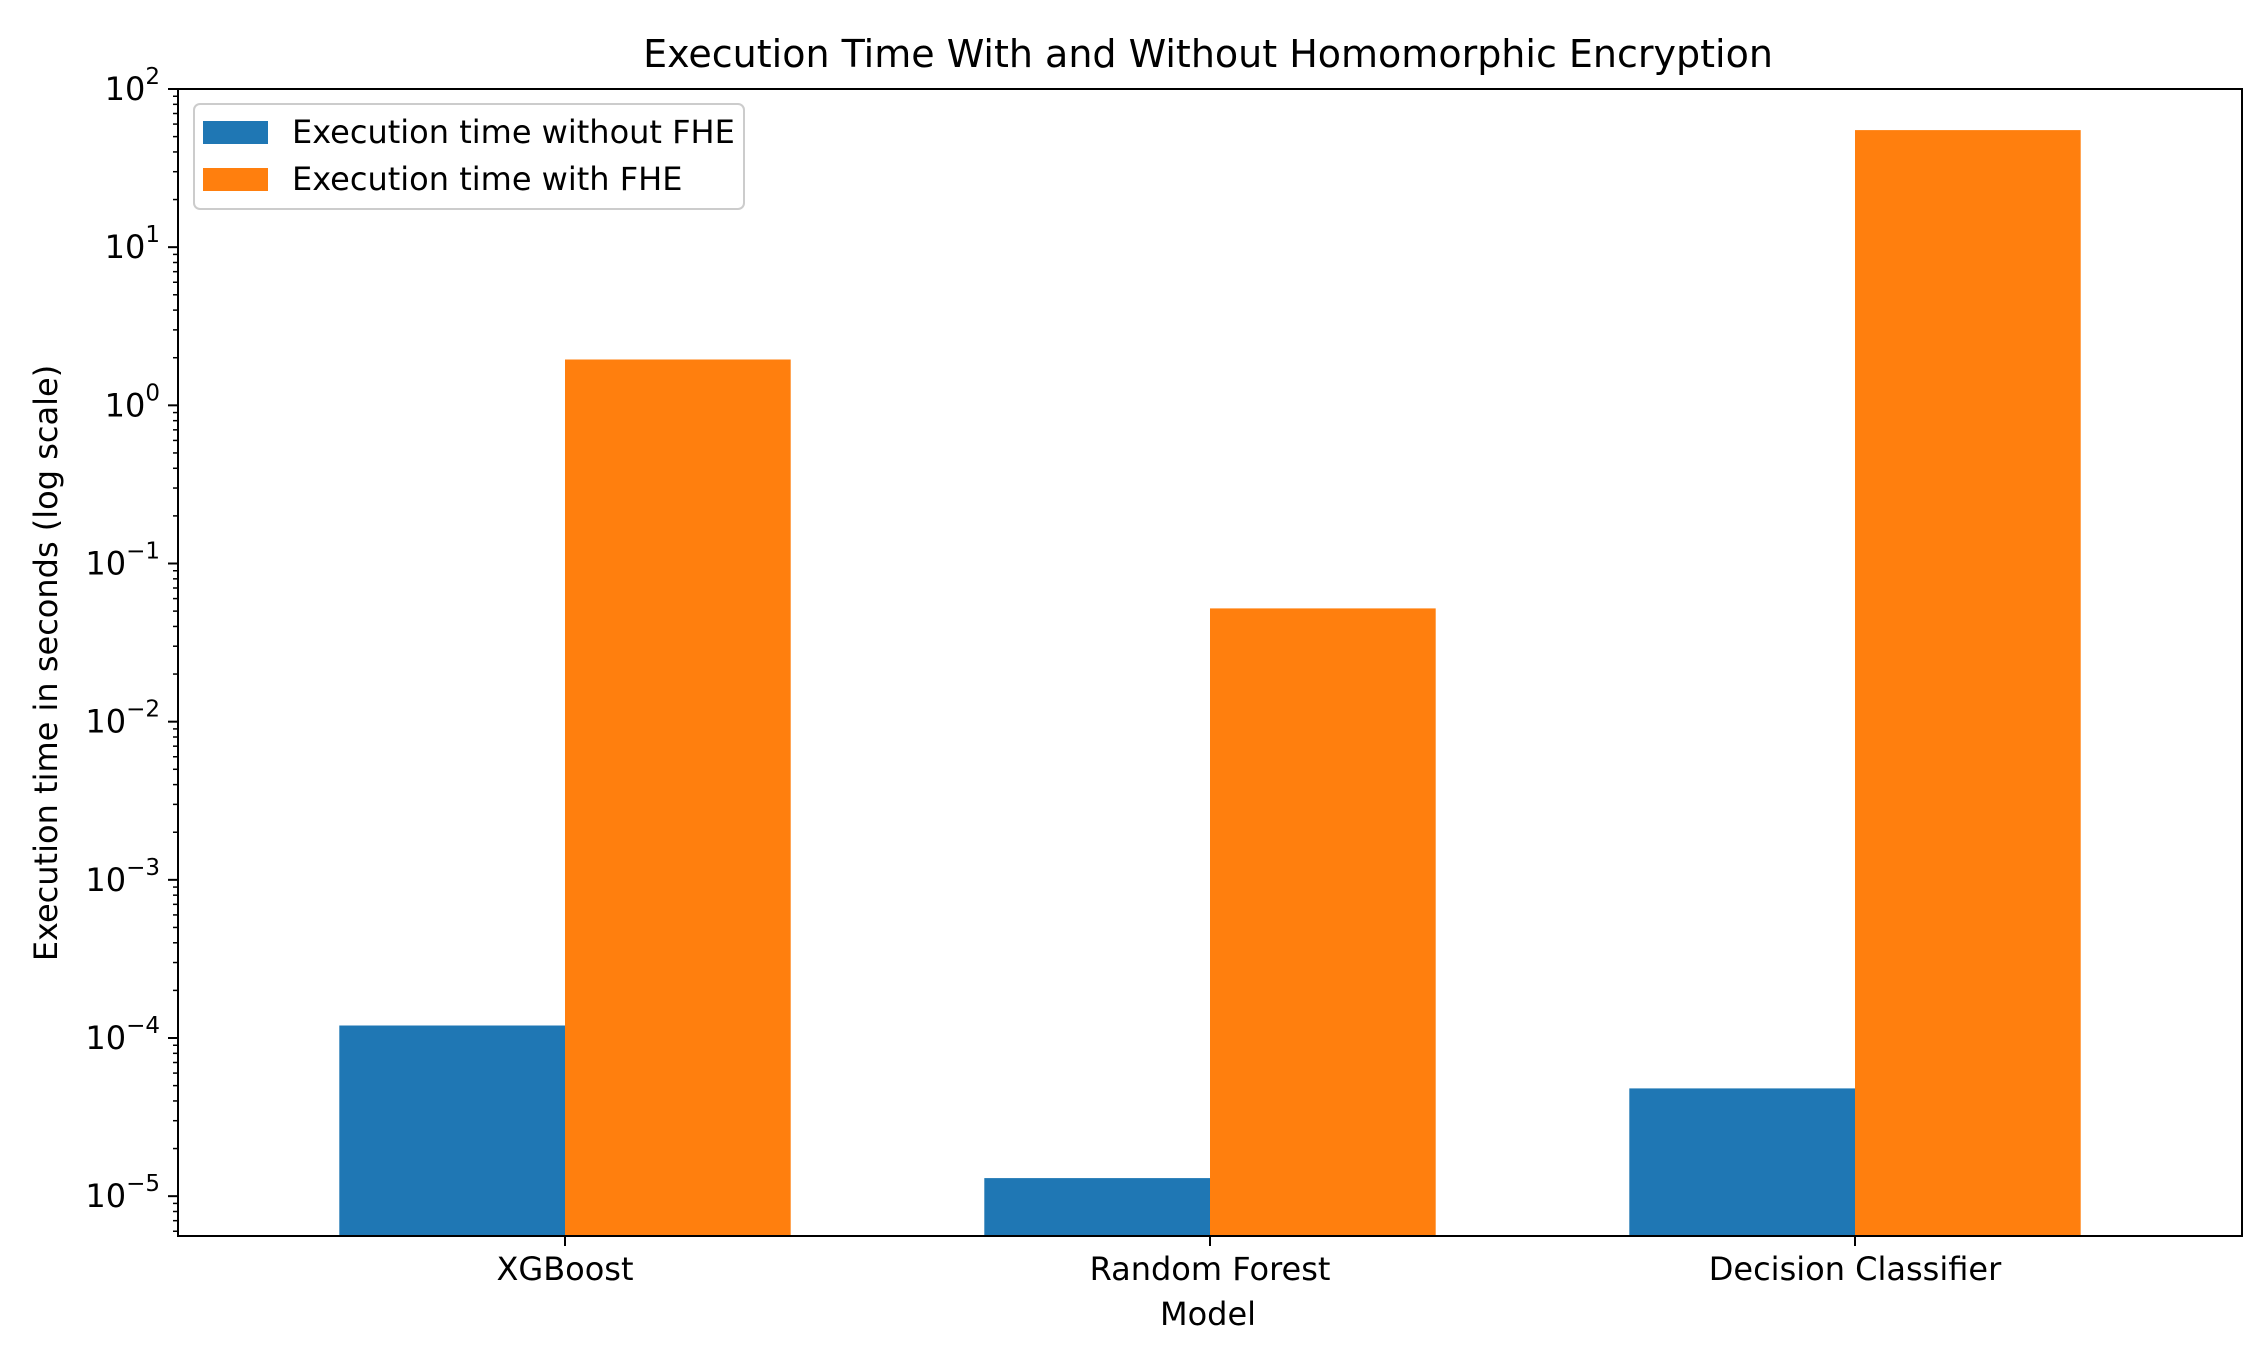  Describe the element at coordinates (122, 1035) in the screenshot. I see `y-tick-label: 10⁻⁴` at that location.